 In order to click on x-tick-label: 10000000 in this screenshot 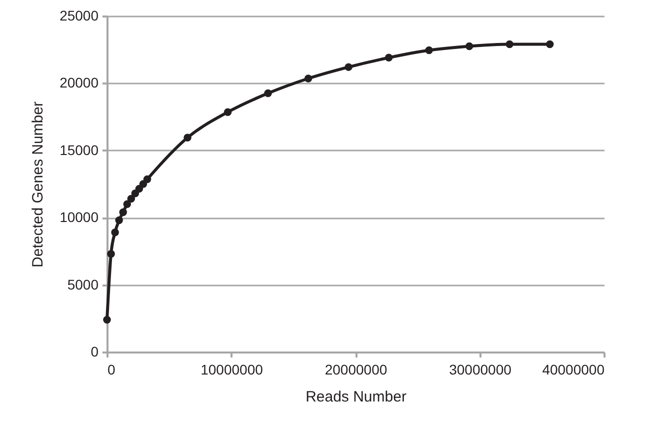, I will do `click(232, 370)`.